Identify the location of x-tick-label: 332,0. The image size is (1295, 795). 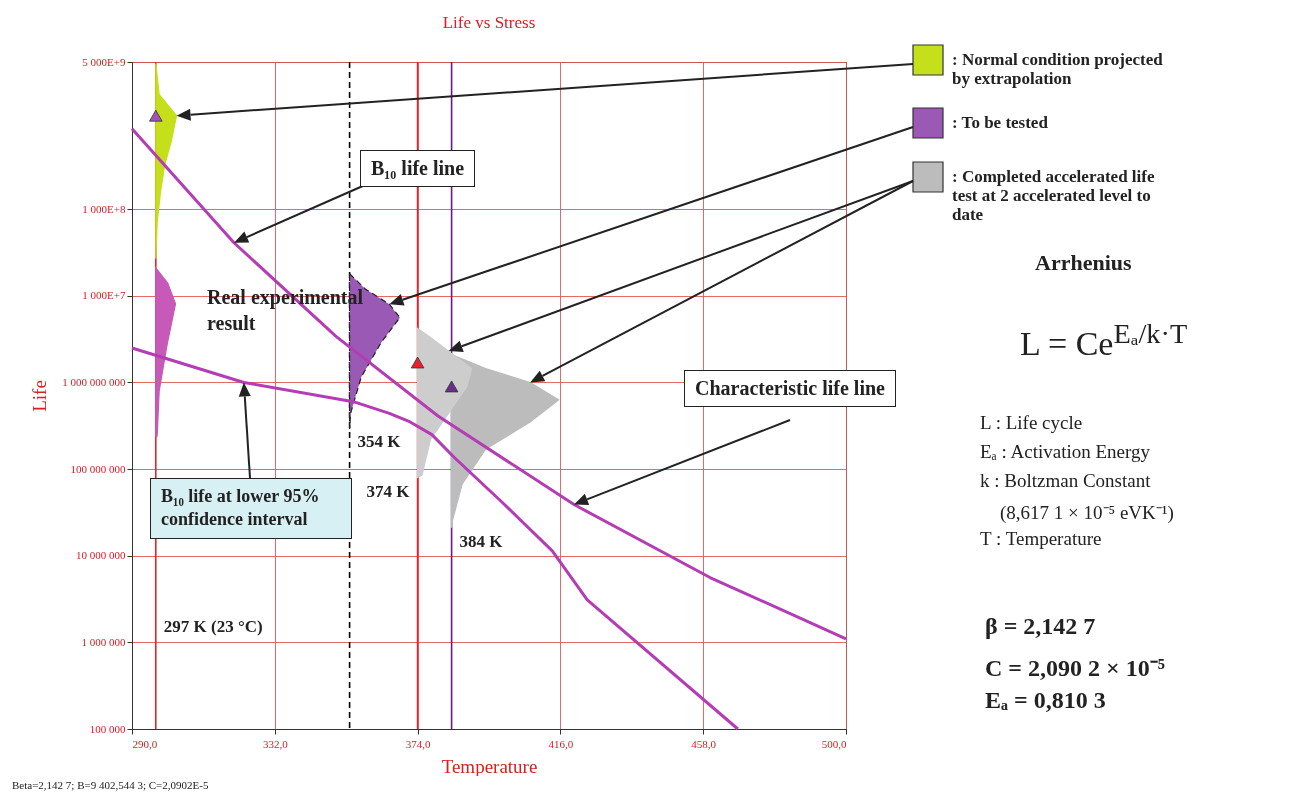
(275, 743).